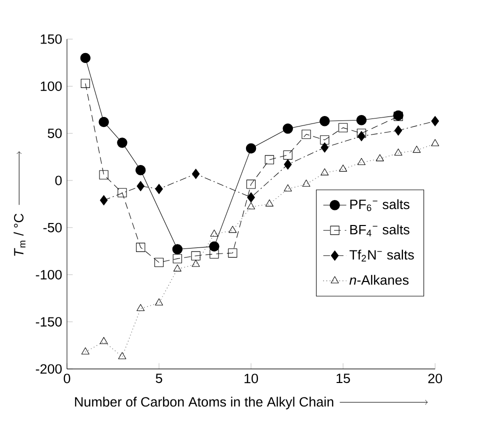  What do you see at coordinates (49, 275) in the screenshot?
I see `y-tick-label: -100` at bounding box center [49, 275].